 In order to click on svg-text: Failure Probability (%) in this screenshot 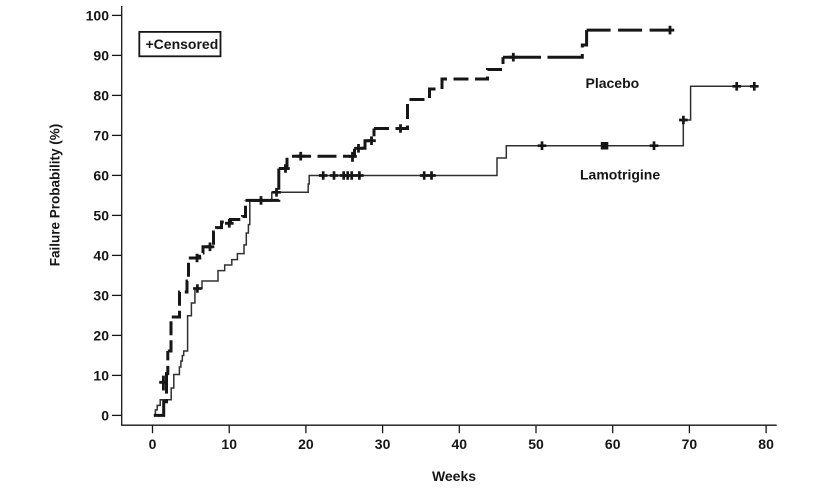, I will do `click(55, 195)`.